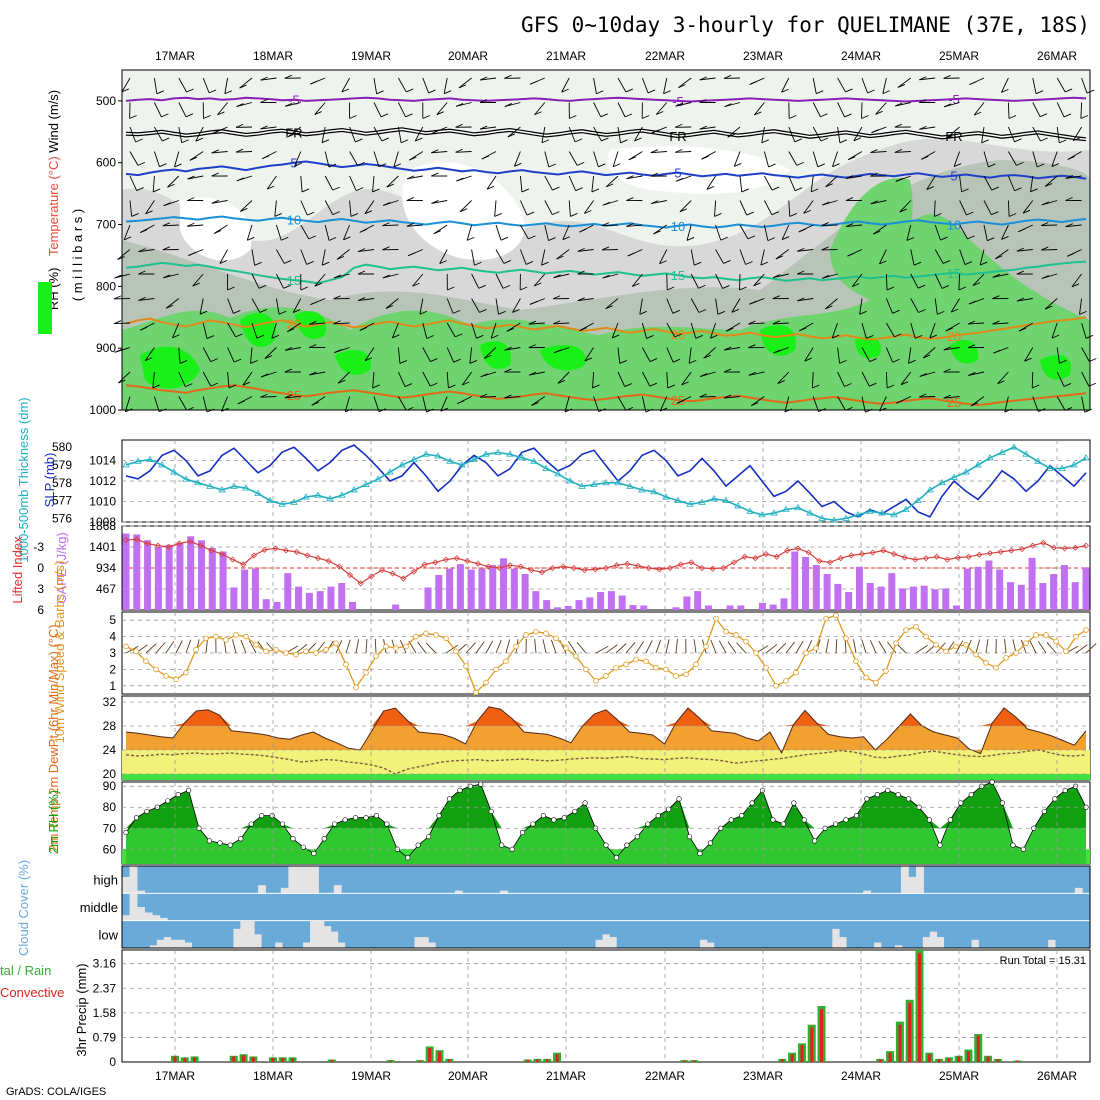 The image size is (1100, 1100). I want to click on precip-tick-label: 2.37, so click(105, 988).